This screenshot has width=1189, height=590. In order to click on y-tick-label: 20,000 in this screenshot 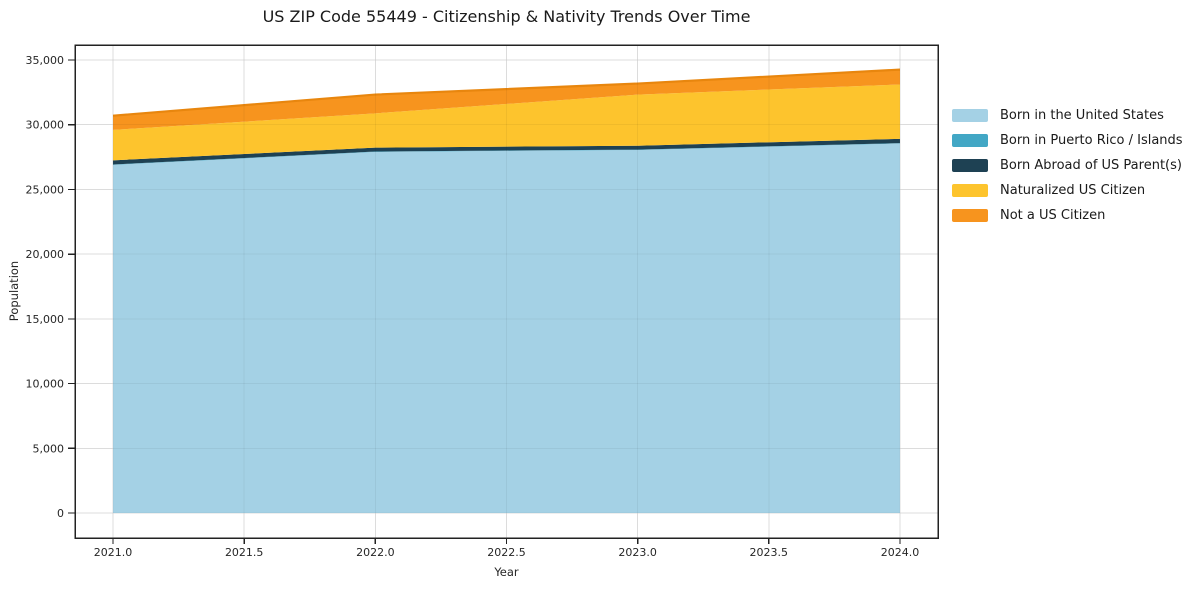, I will do `click(45, 254)`.